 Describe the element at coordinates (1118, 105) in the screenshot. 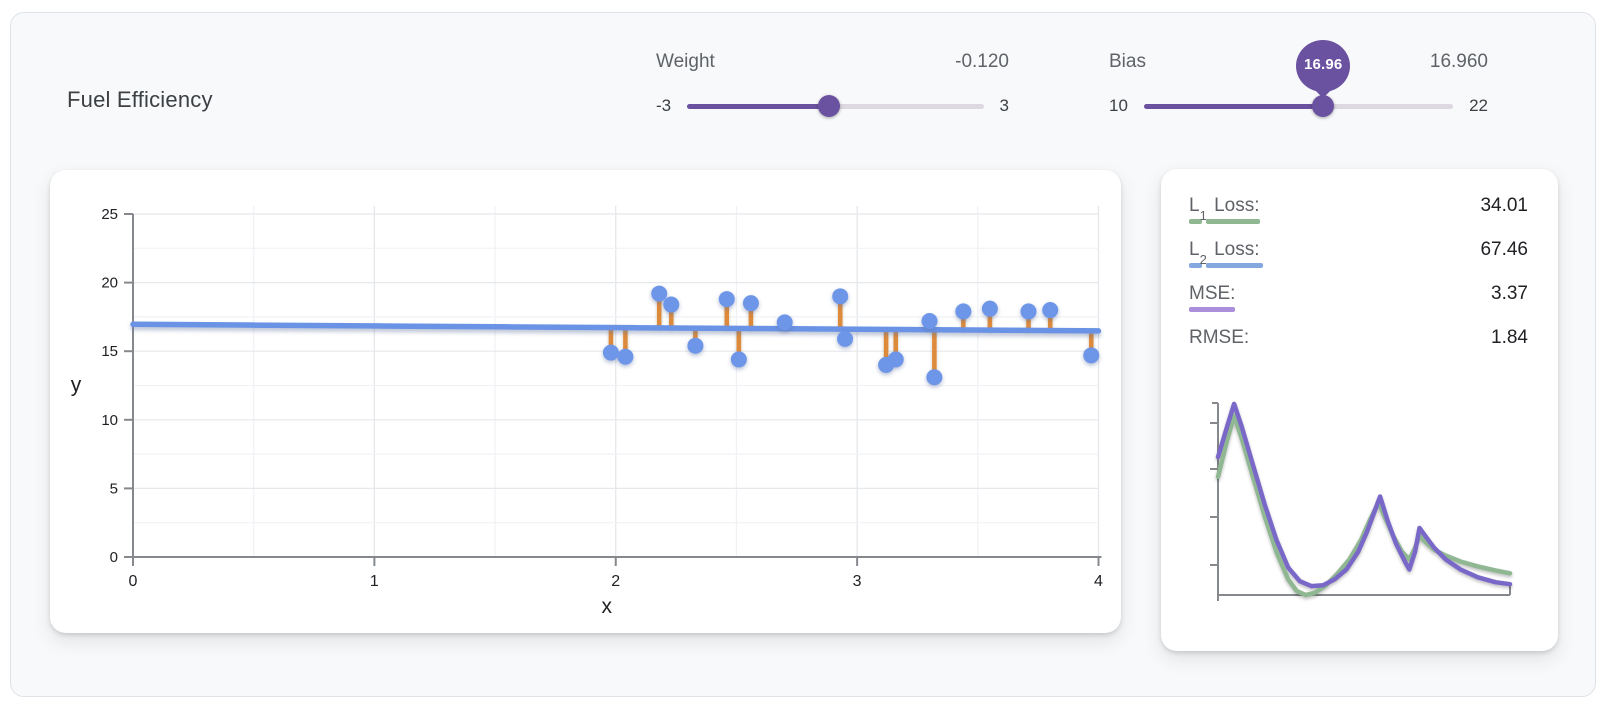

I see `bias-min-label: 10` at that location.